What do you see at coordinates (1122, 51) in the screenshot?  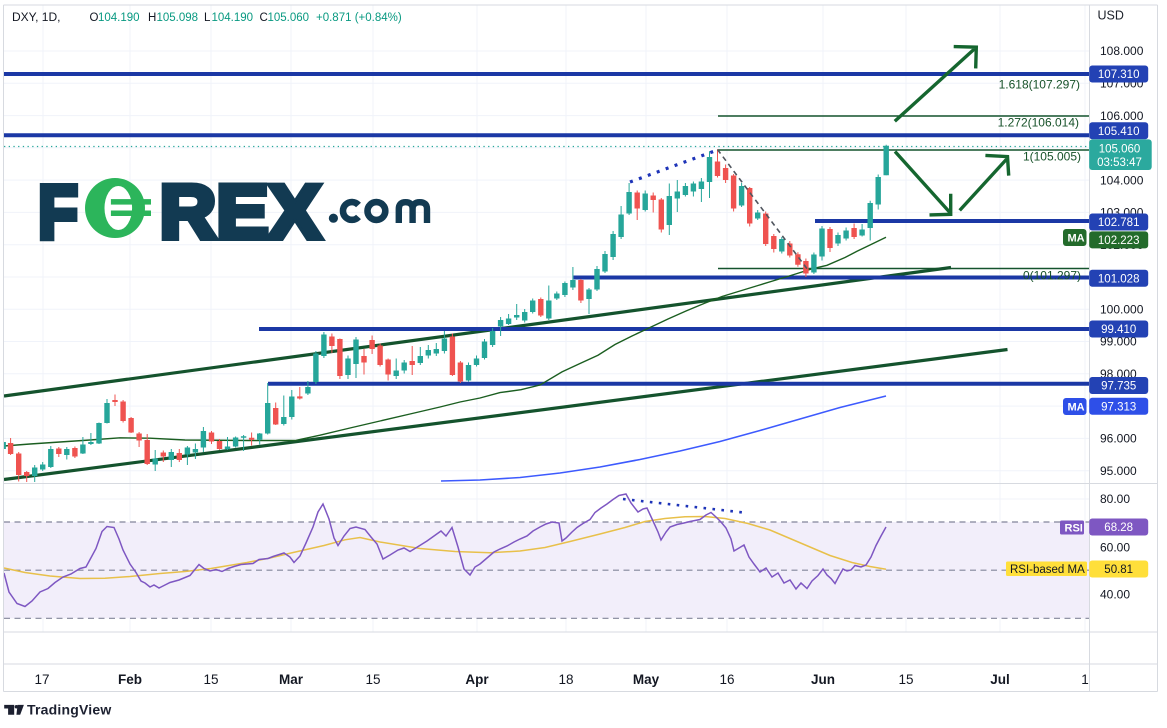 I see `svg-text: 108.000` at bounding box center [1122, 51].